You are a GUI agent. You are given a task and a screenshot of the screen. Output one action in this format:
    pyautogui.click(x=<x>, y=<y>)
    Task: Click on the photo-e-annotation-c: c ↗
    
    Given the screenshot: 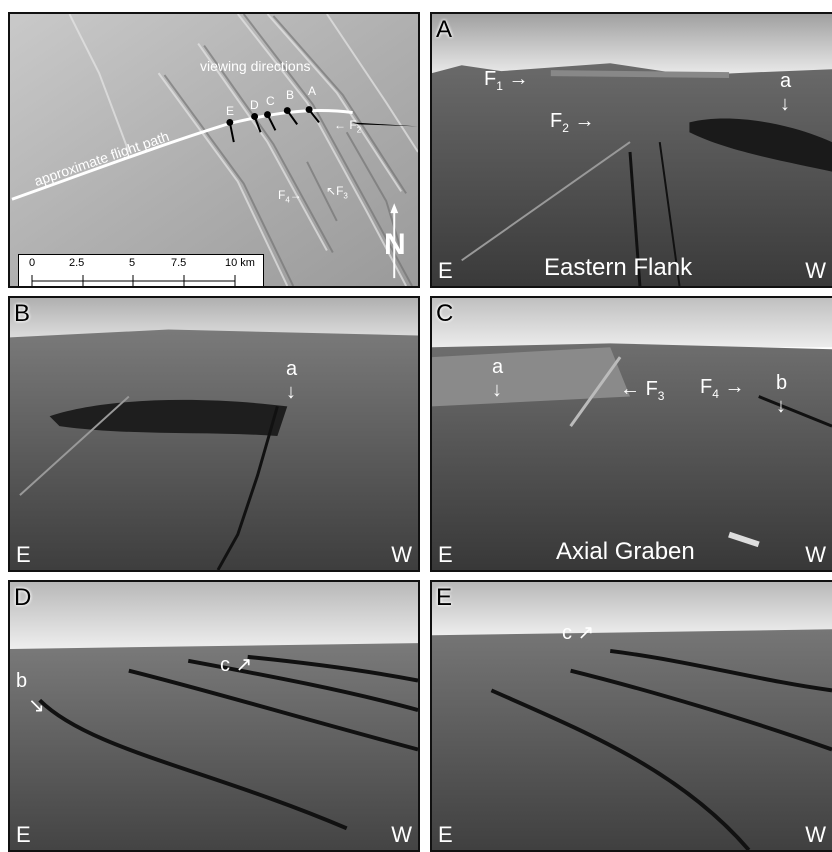 What is the action you would take?
    pyautogui.click(x=578, y=633)
    